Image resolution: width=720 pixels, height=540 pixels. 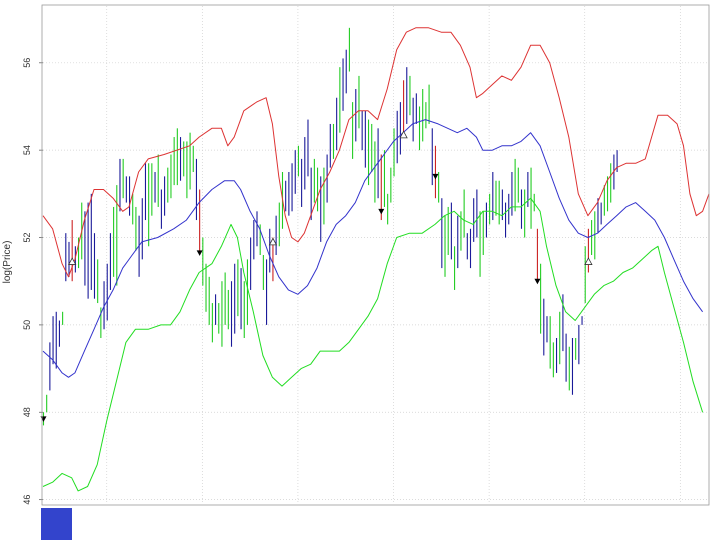 What do you see at coordinates (7, 262) in the screenshot?
I see `y-axis-title: log(Price)` at bounding box center [7, 262].